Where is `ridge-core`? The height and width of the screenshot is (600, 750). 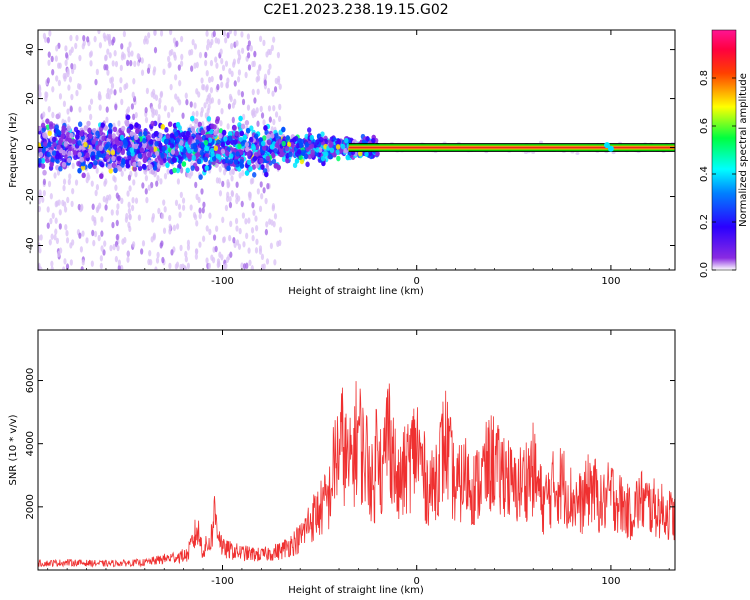 ridge-core is located at coordinates (511, 147).